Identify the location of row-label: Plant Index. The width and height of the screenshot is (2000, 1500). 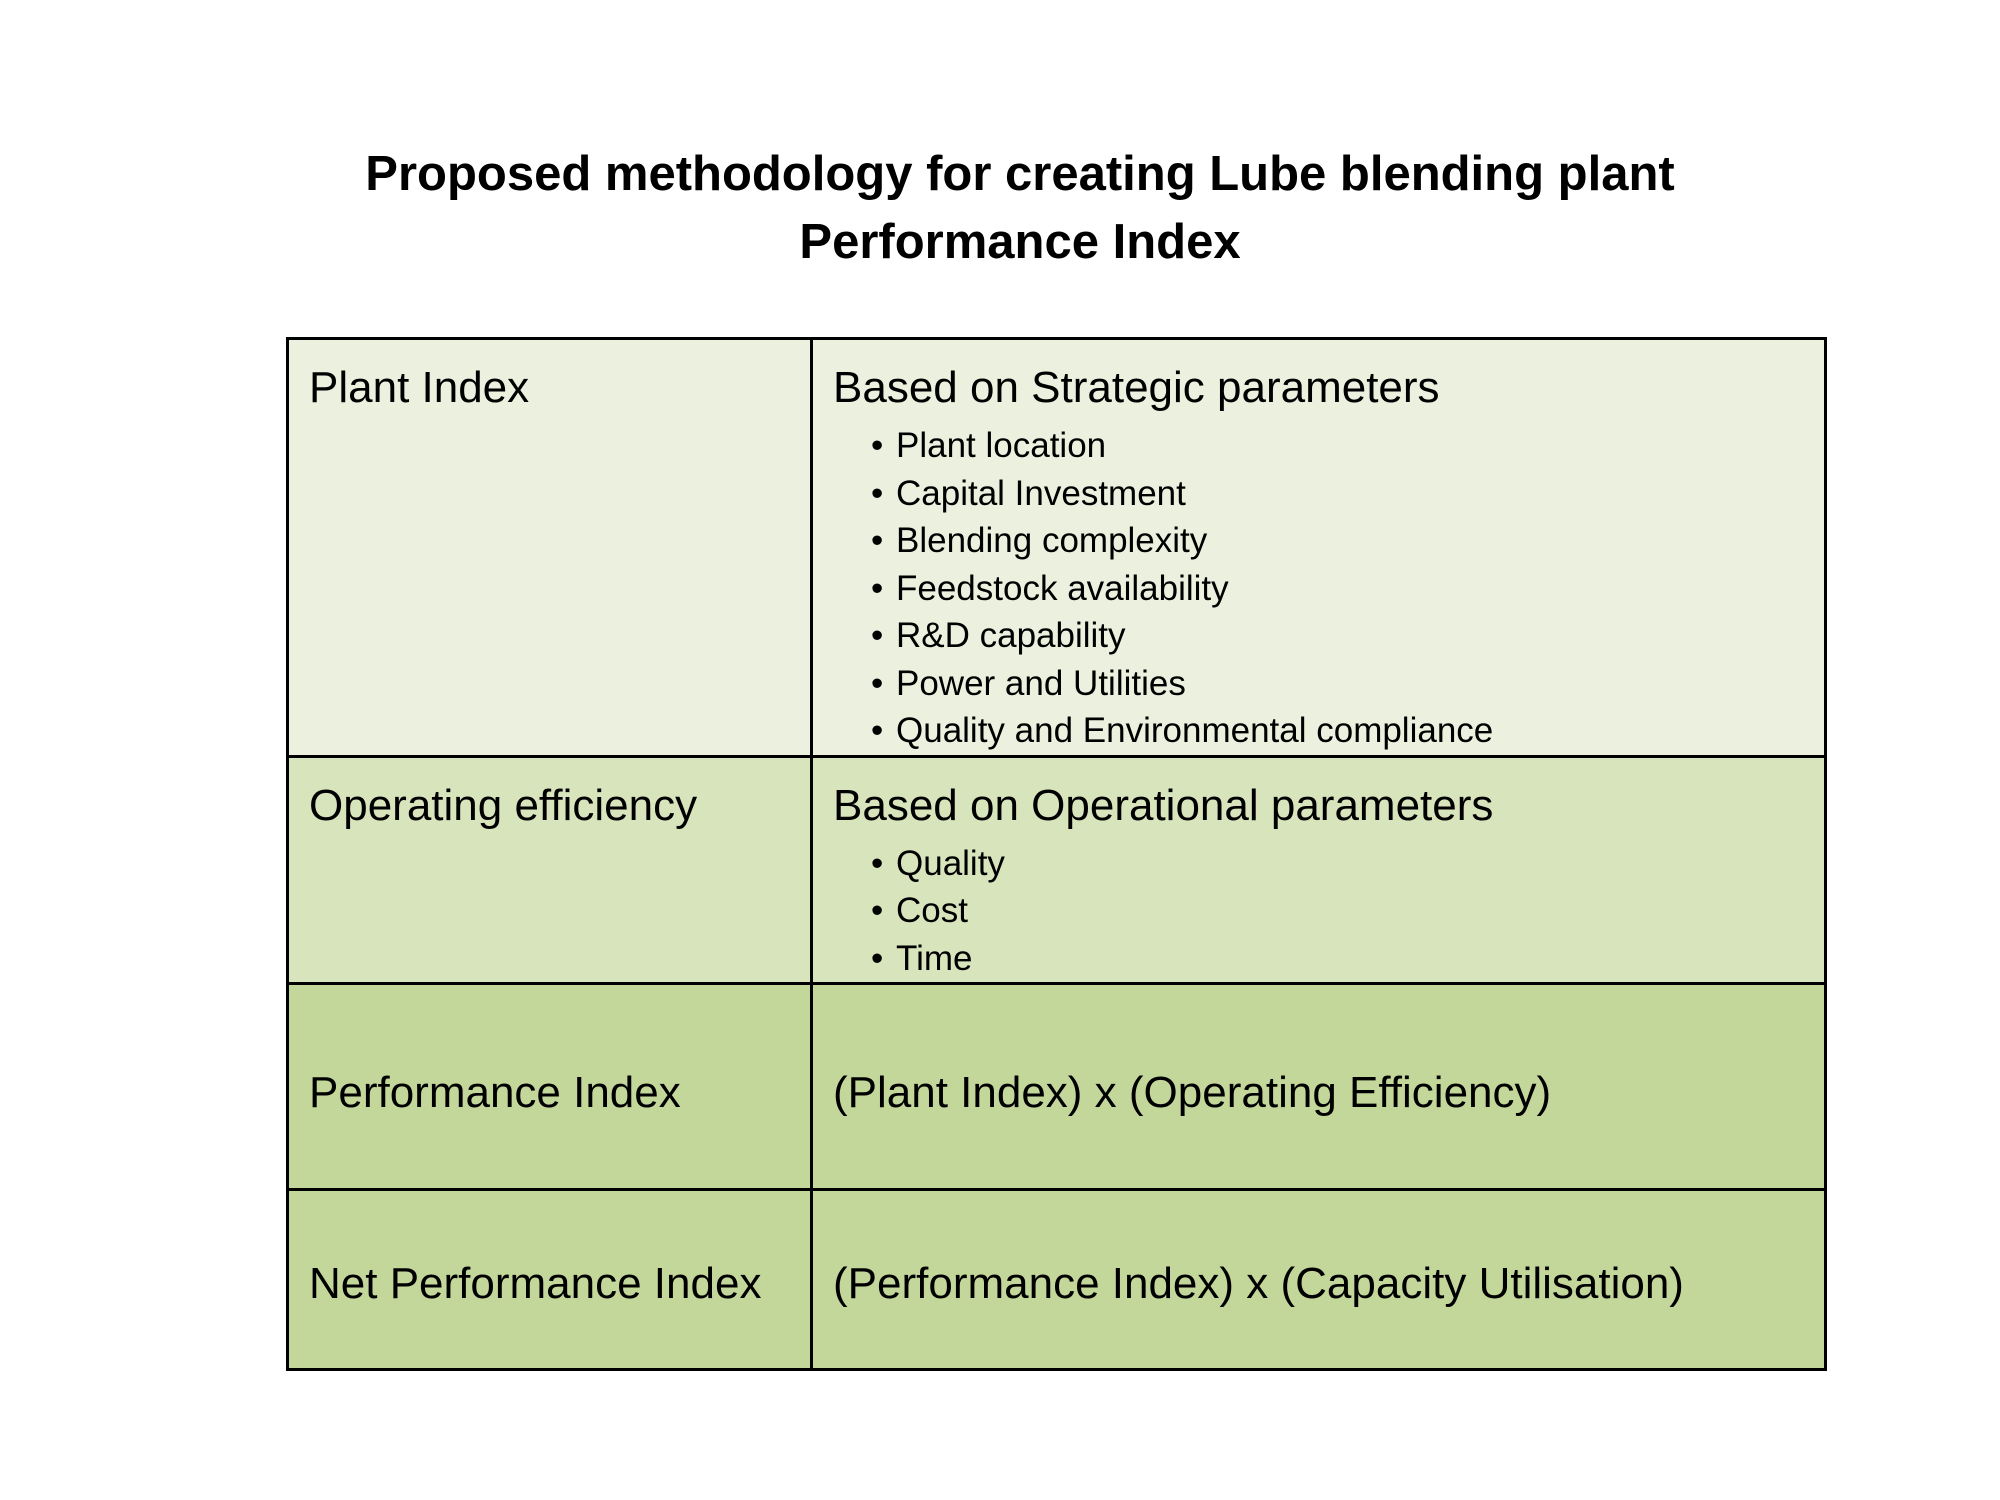
(419, 387).